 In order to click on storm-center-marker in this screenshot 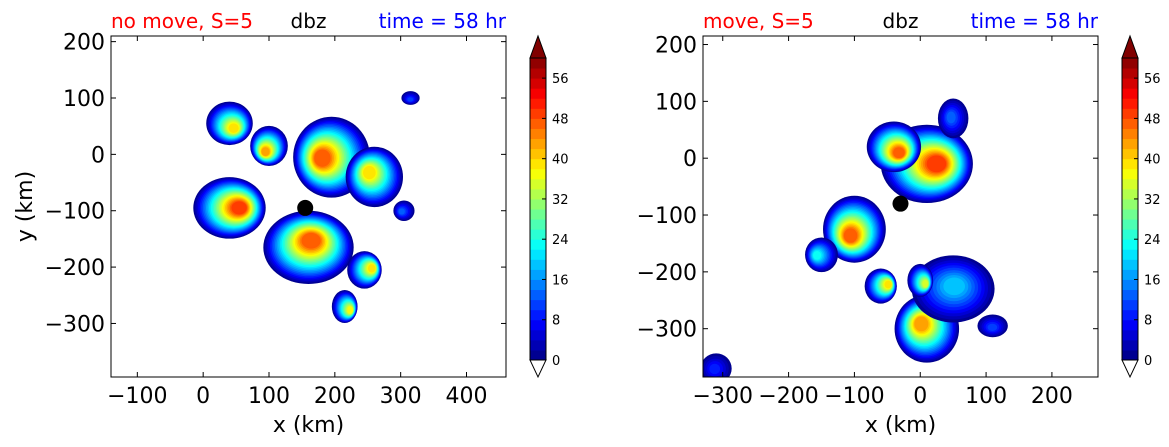, I will do `click(900, 203)`.